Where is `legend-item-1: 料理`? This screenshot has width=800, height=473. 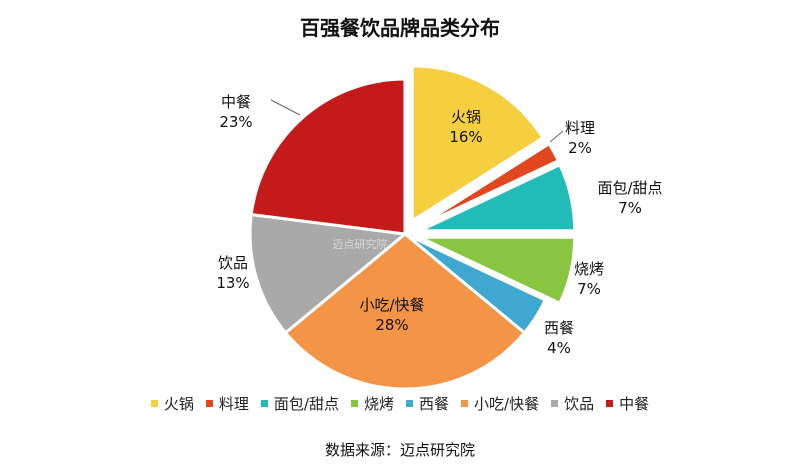
legend-item-1: 料理 is located at coordinates (227, 403).